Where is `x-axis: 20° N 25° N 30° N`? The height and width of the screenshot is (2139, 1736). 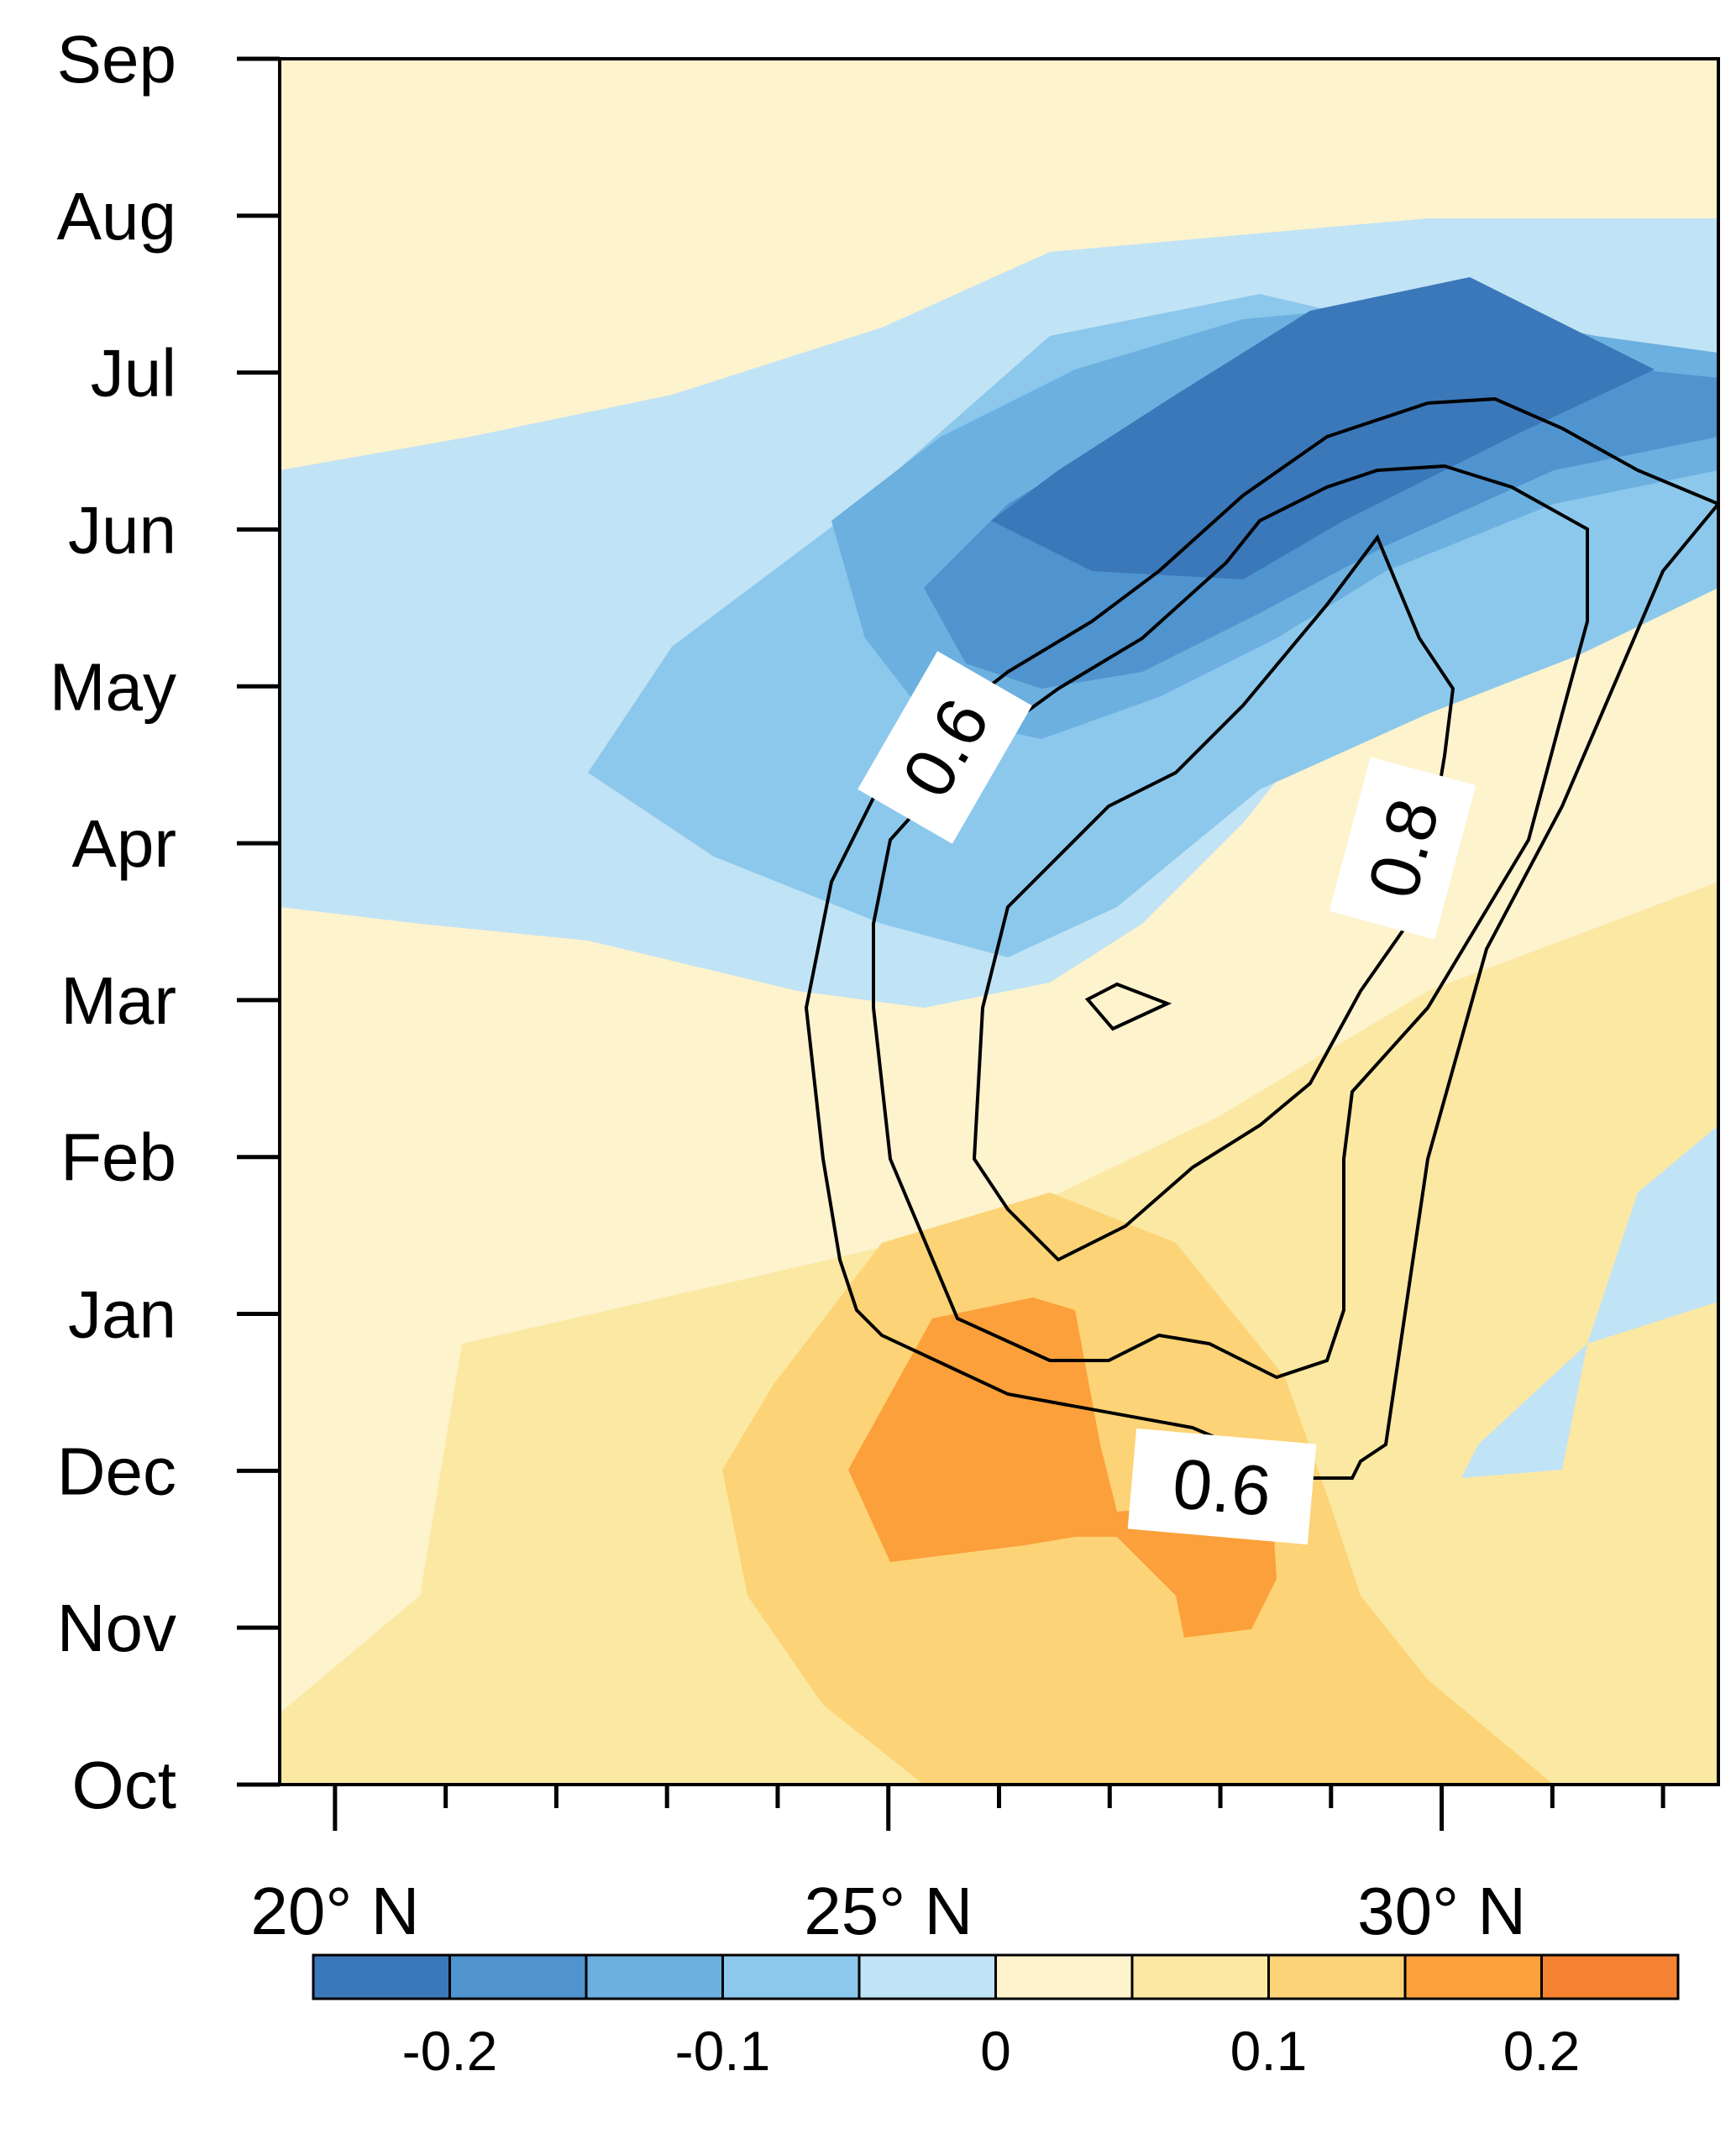 x-axis: 20° N 25° N 30° N is located at coordinates (957, 1866).